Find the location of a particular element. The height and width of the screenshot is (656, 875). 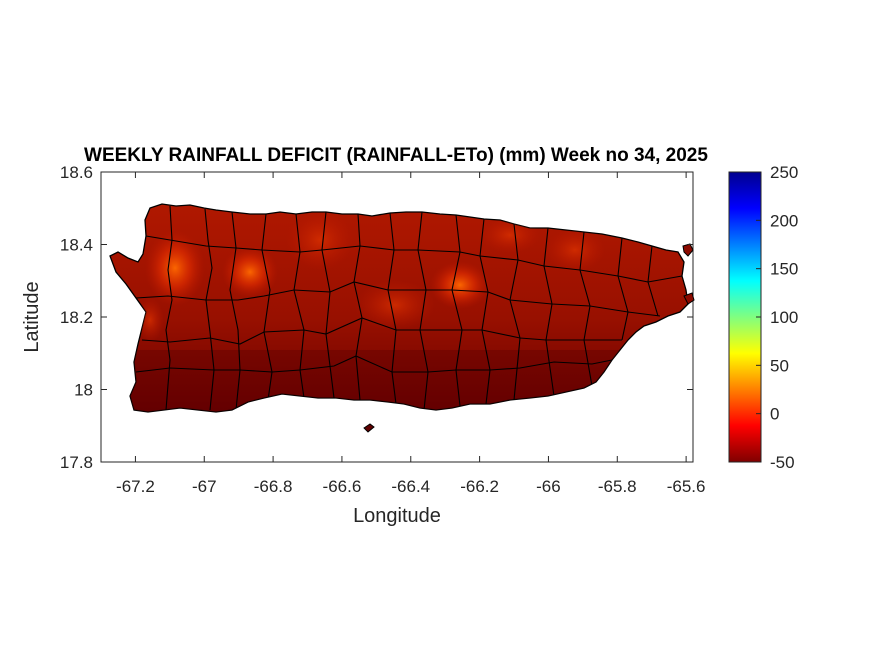

caja-de-muertos-island is located at coordinates (369, 428).